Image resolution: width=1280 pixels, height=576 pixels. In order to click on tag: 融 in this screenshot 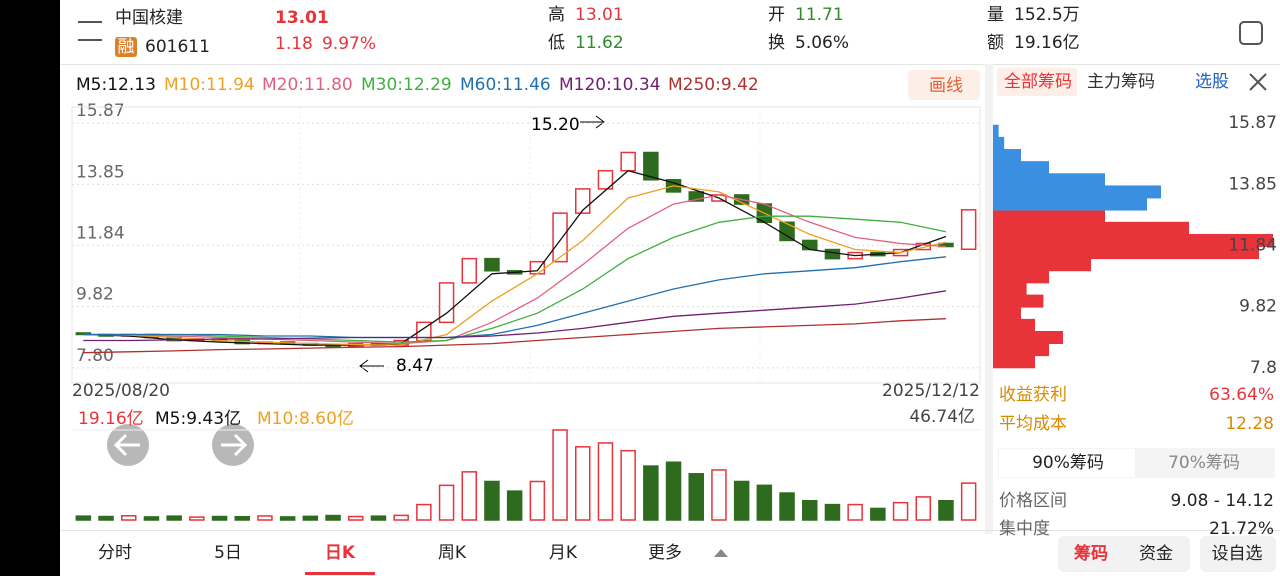, I will do `click(126, 47)`.